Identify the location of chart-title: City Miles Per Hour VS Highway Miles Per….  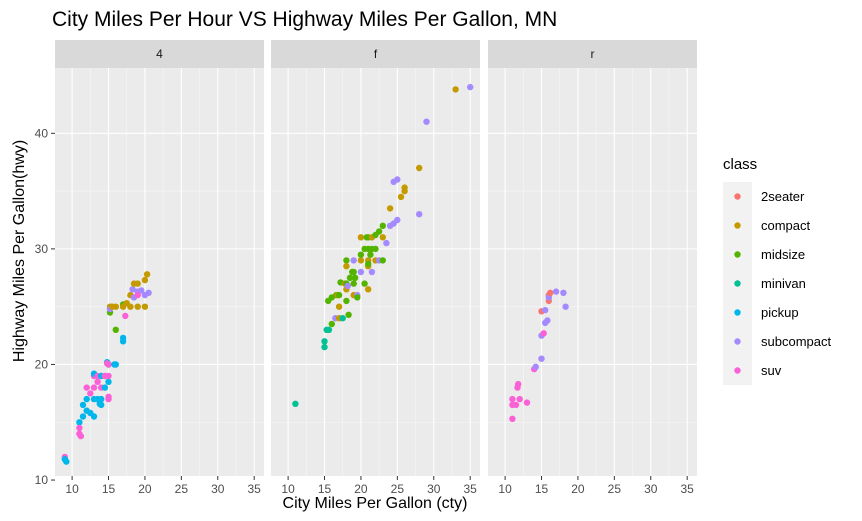
(304, 19).